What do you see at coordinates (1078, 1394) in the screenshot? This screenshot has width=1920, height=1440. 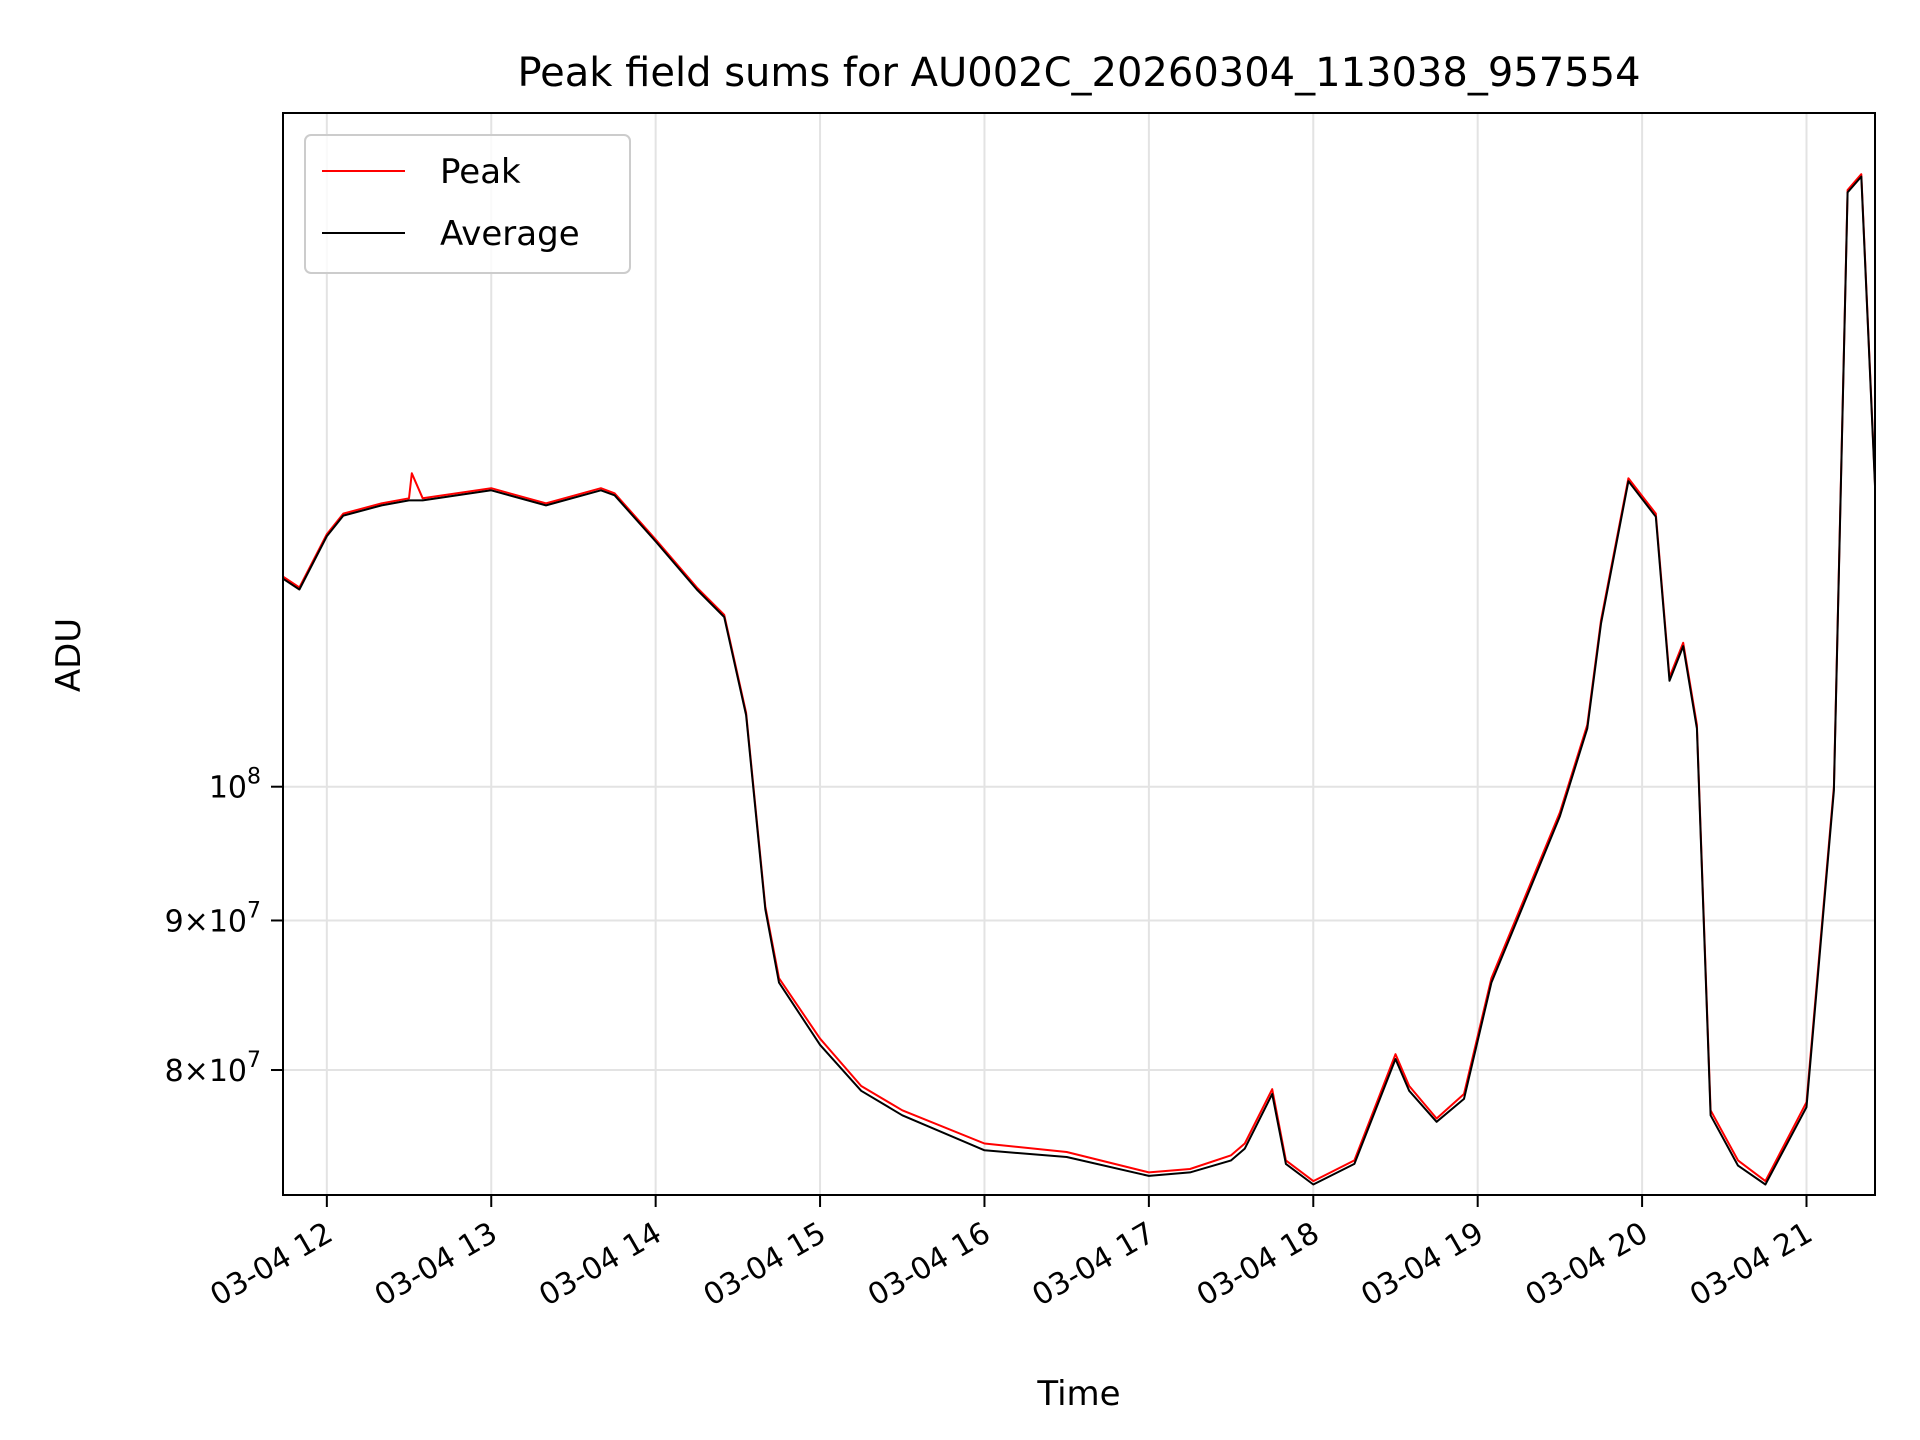 I see `x-axis-title: Time` at bounding box center [1078, 1394].